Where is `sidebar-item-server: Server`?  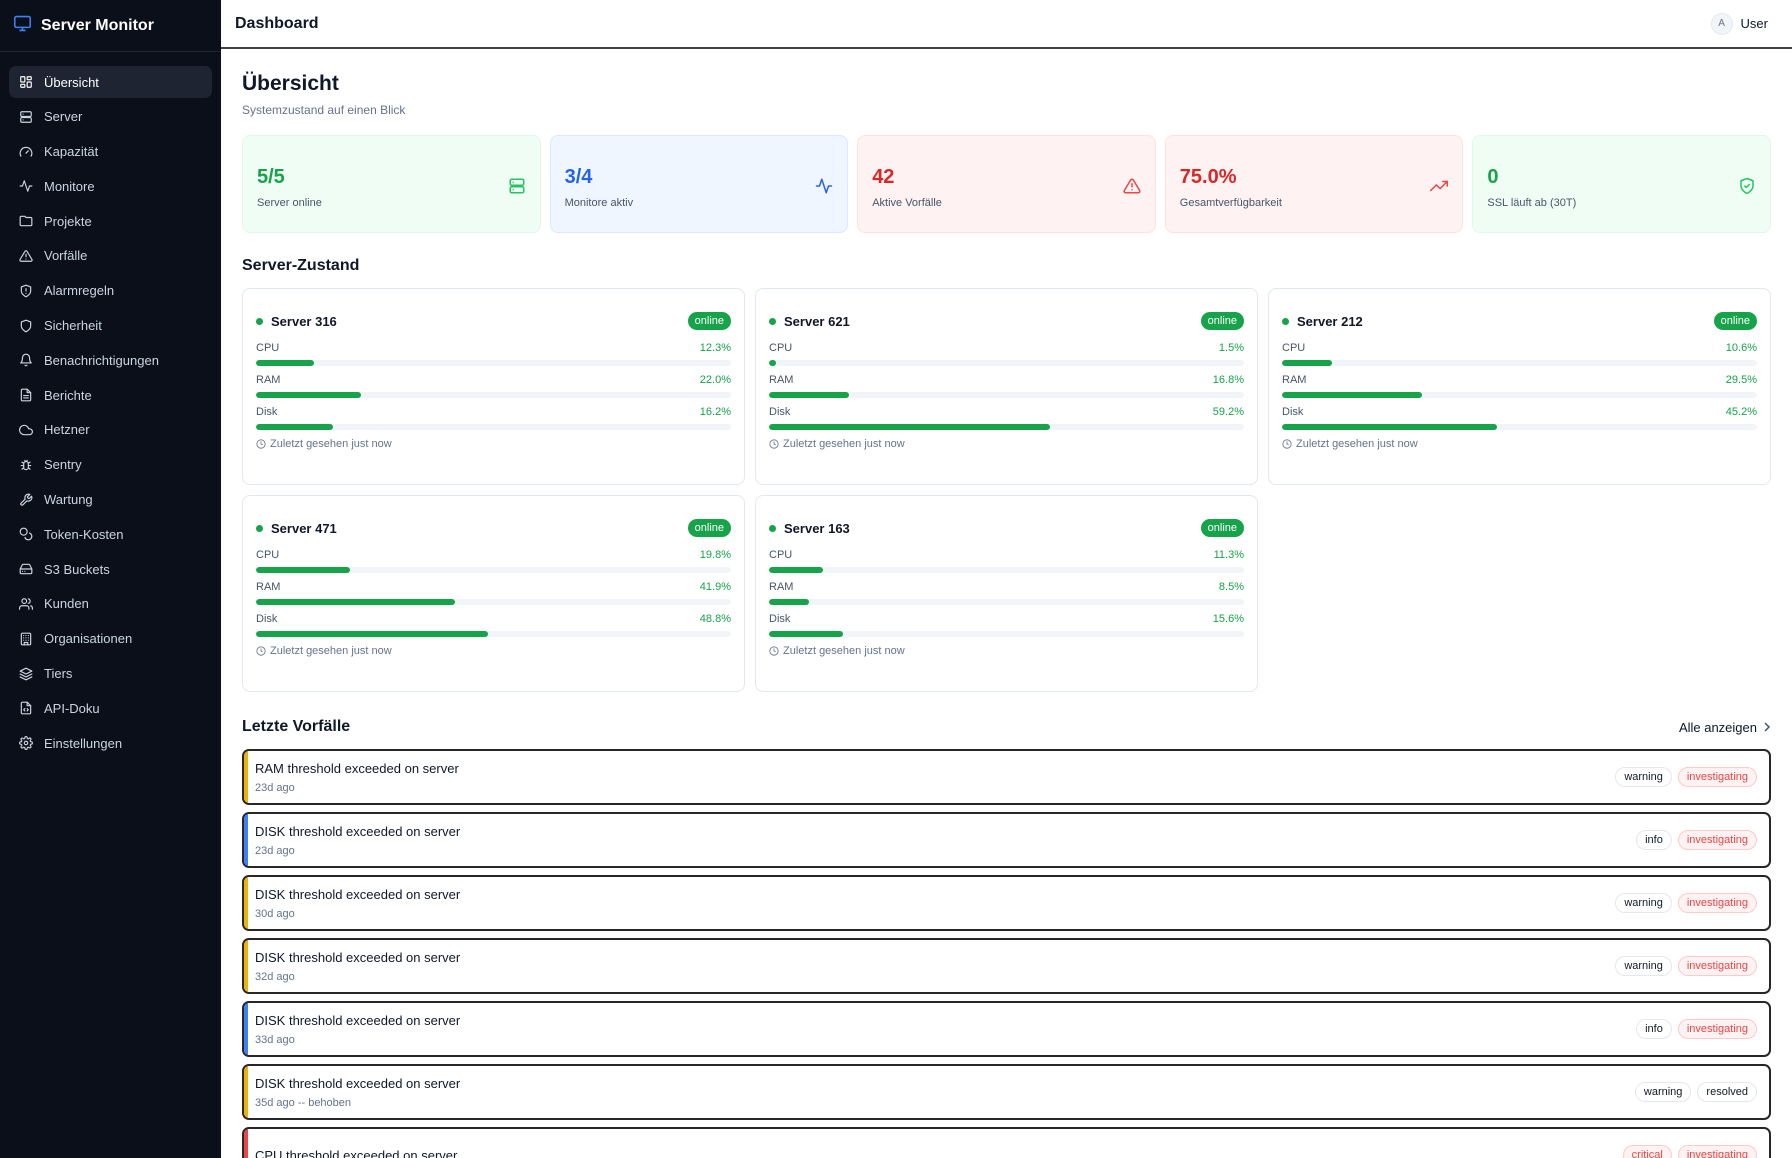 sidebar-item-server: Server is located at coordinates (110, 117).